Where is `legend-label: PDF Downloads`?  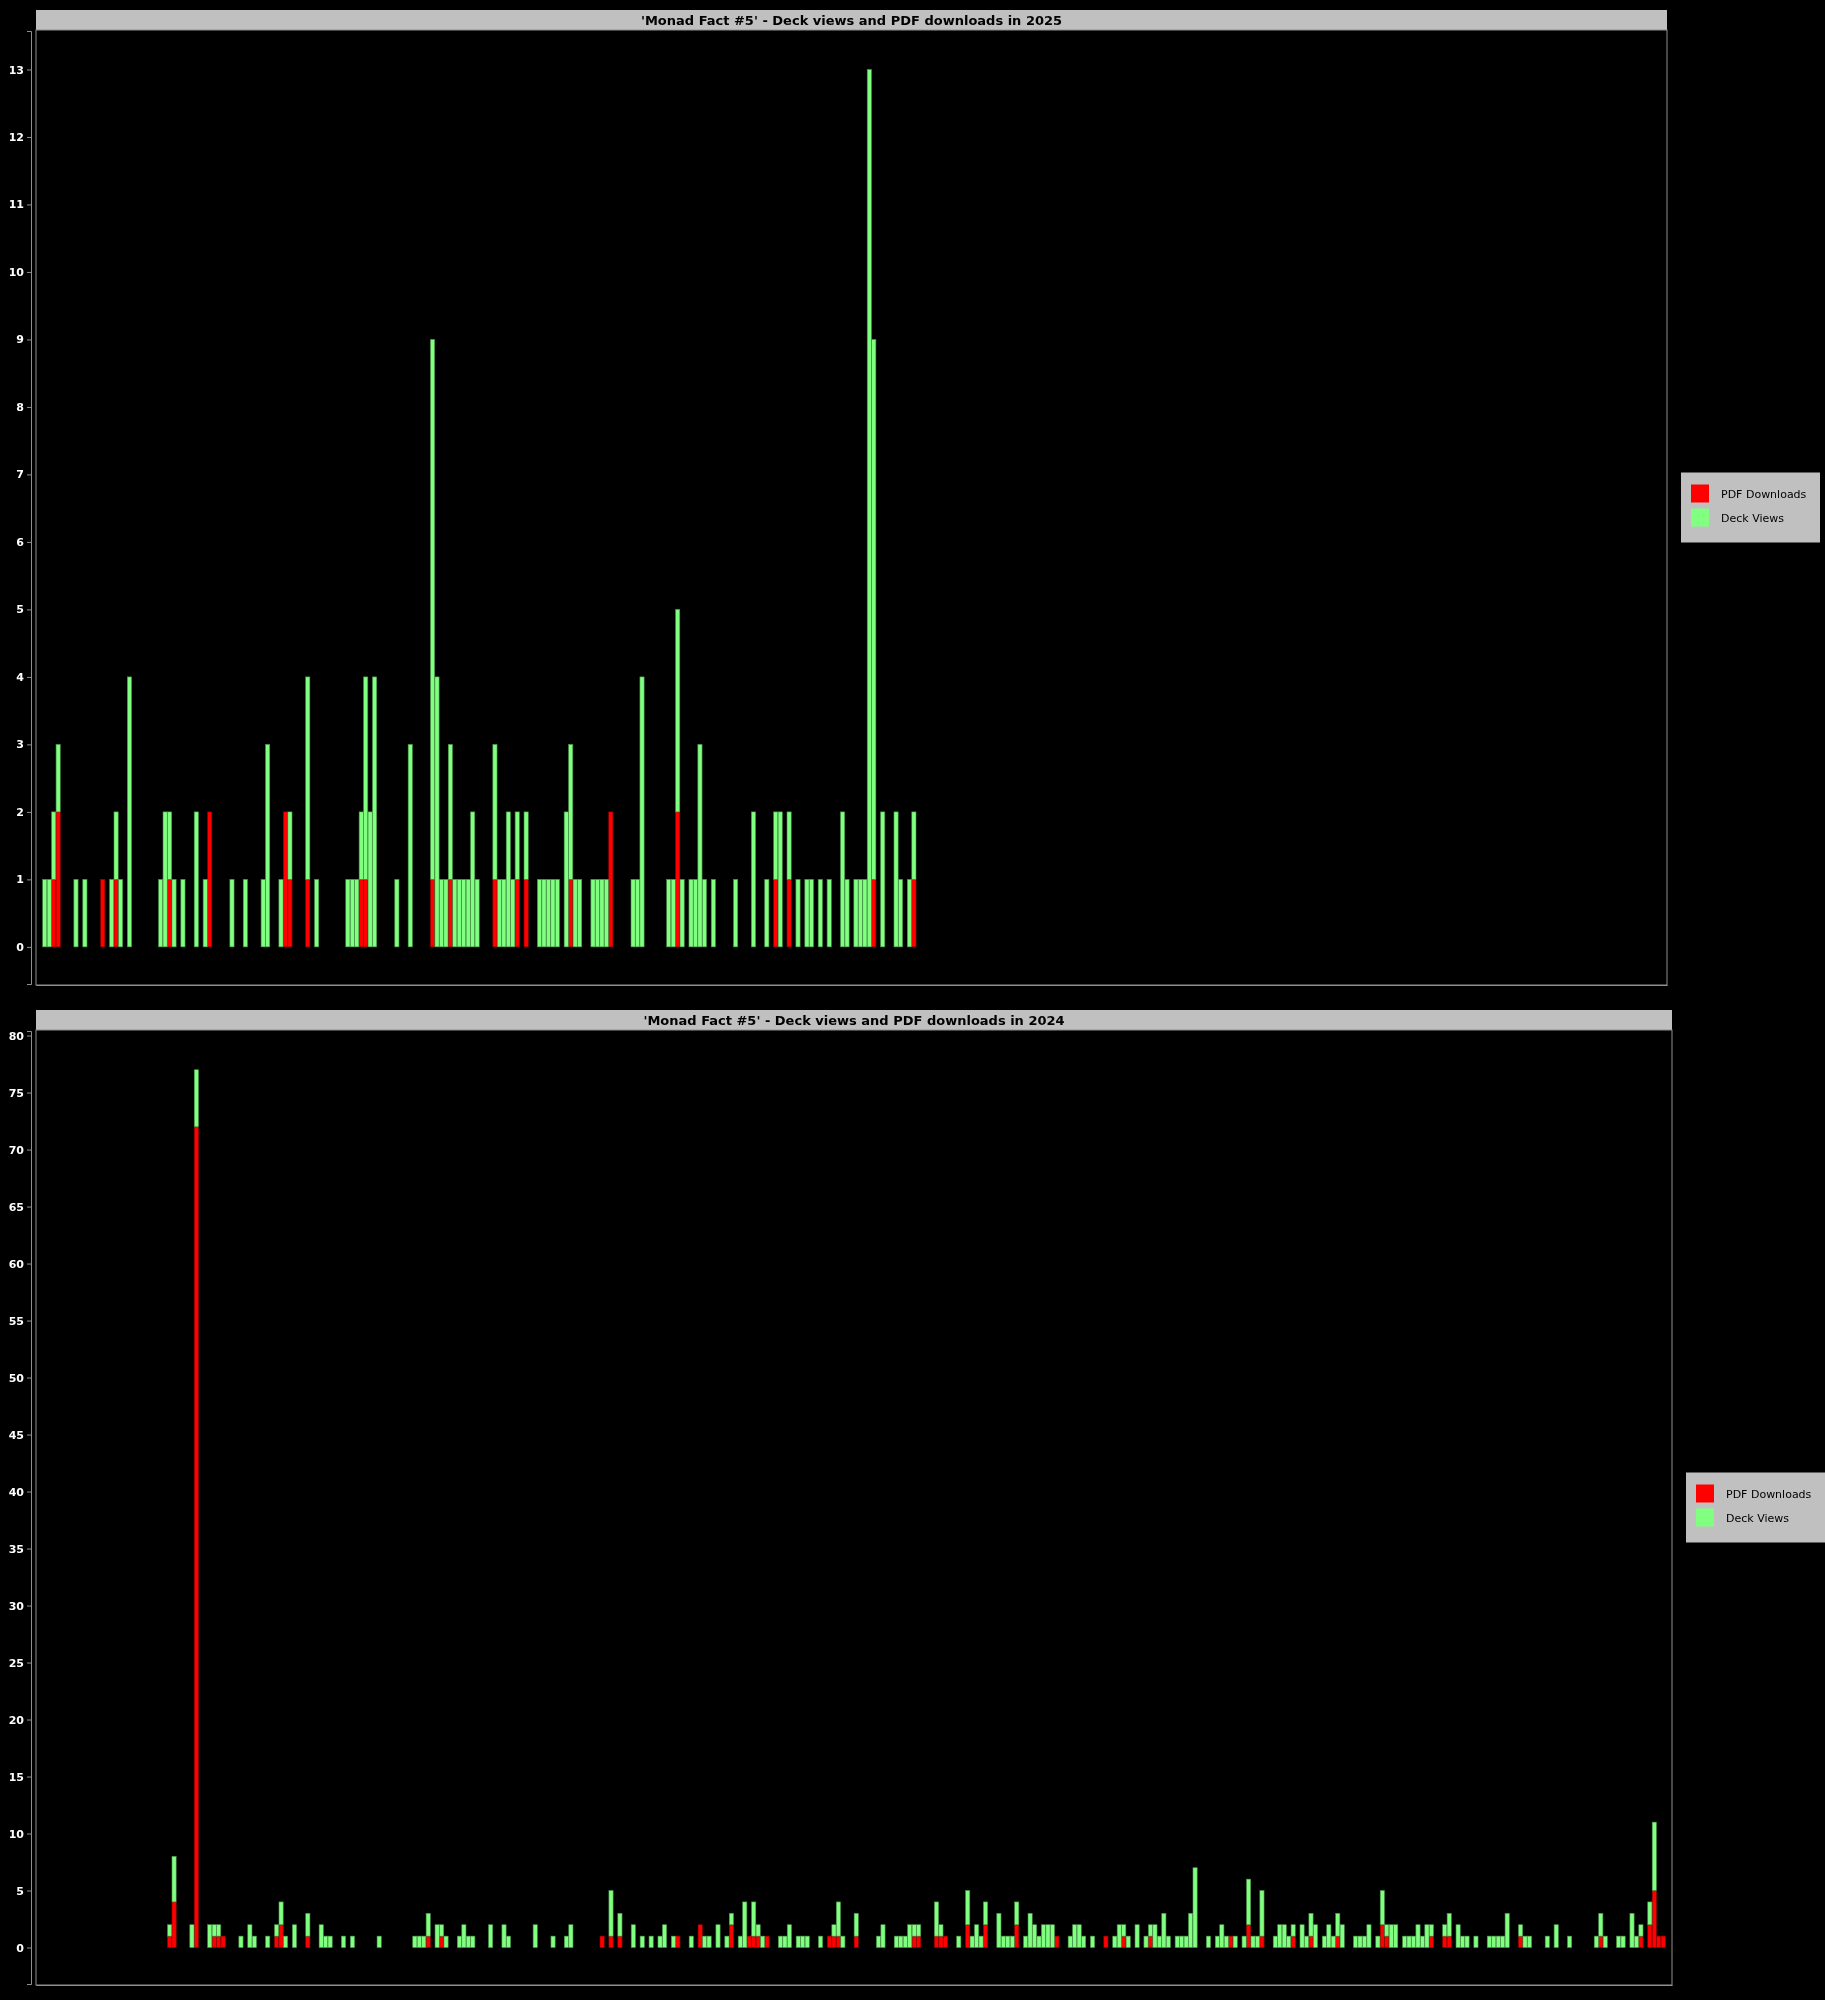 legend-label: PDF Downloads is located at coordinates (1764, 494).